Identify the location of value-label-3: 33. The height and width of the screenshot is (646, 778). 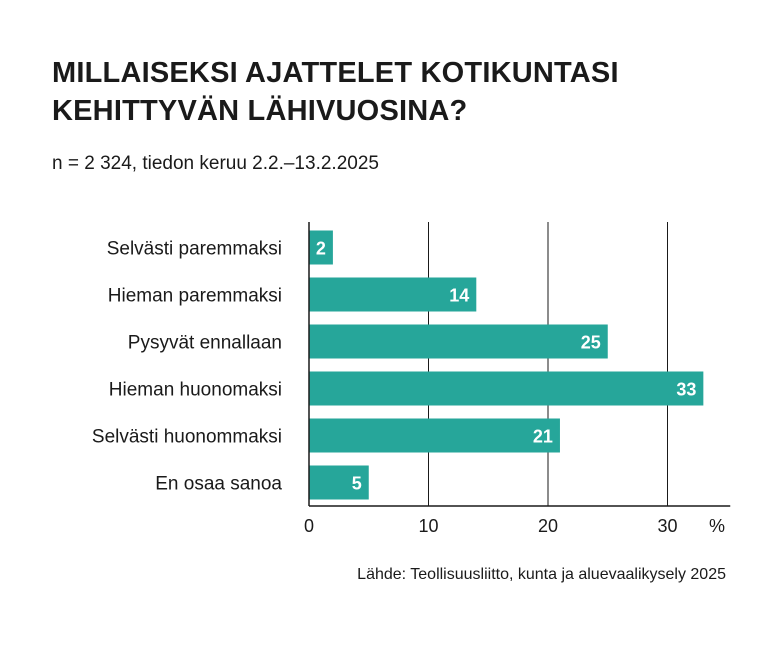
(686, 390).